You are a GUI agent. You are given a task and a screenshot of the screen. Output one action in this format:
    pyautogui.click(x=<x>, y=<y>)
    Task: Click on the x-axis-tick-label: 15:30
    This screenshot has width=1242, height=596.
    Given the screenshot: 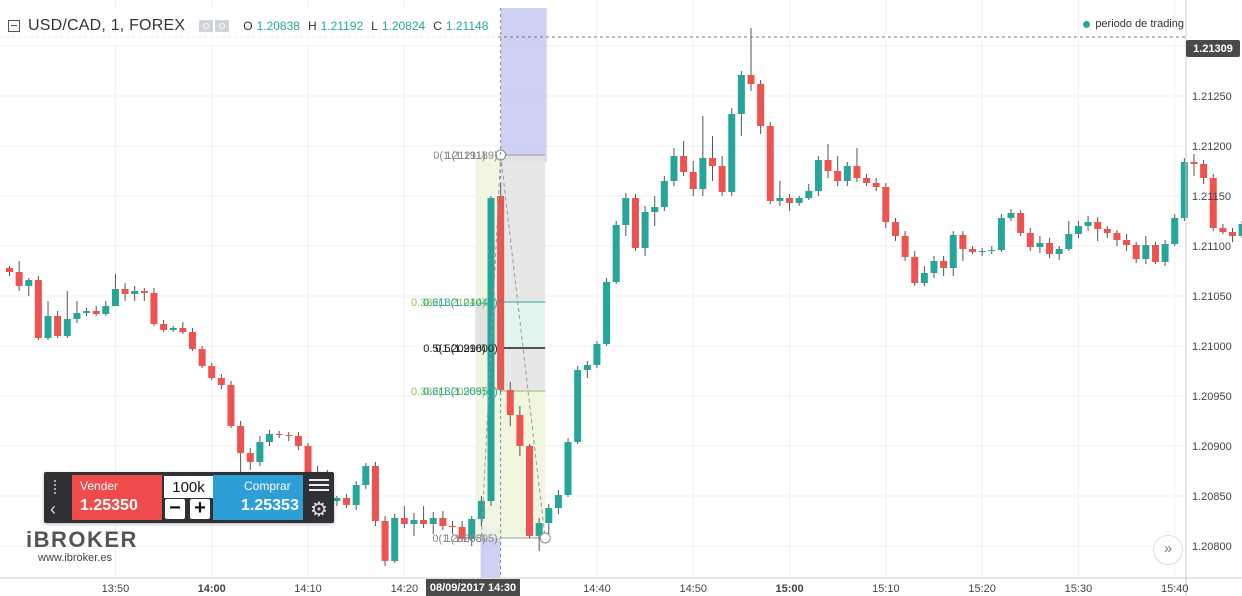 What is the action you would take?
    pyautogui.click(x=1079, y=589)
    